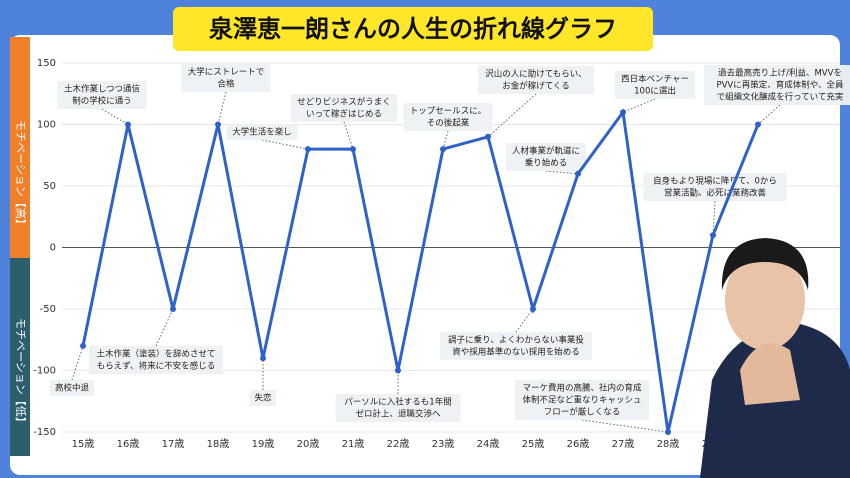 Image resolution: width=850 pixels, height=478 pixels. I want to click on y-tick-label: 0, so click(53, 248).